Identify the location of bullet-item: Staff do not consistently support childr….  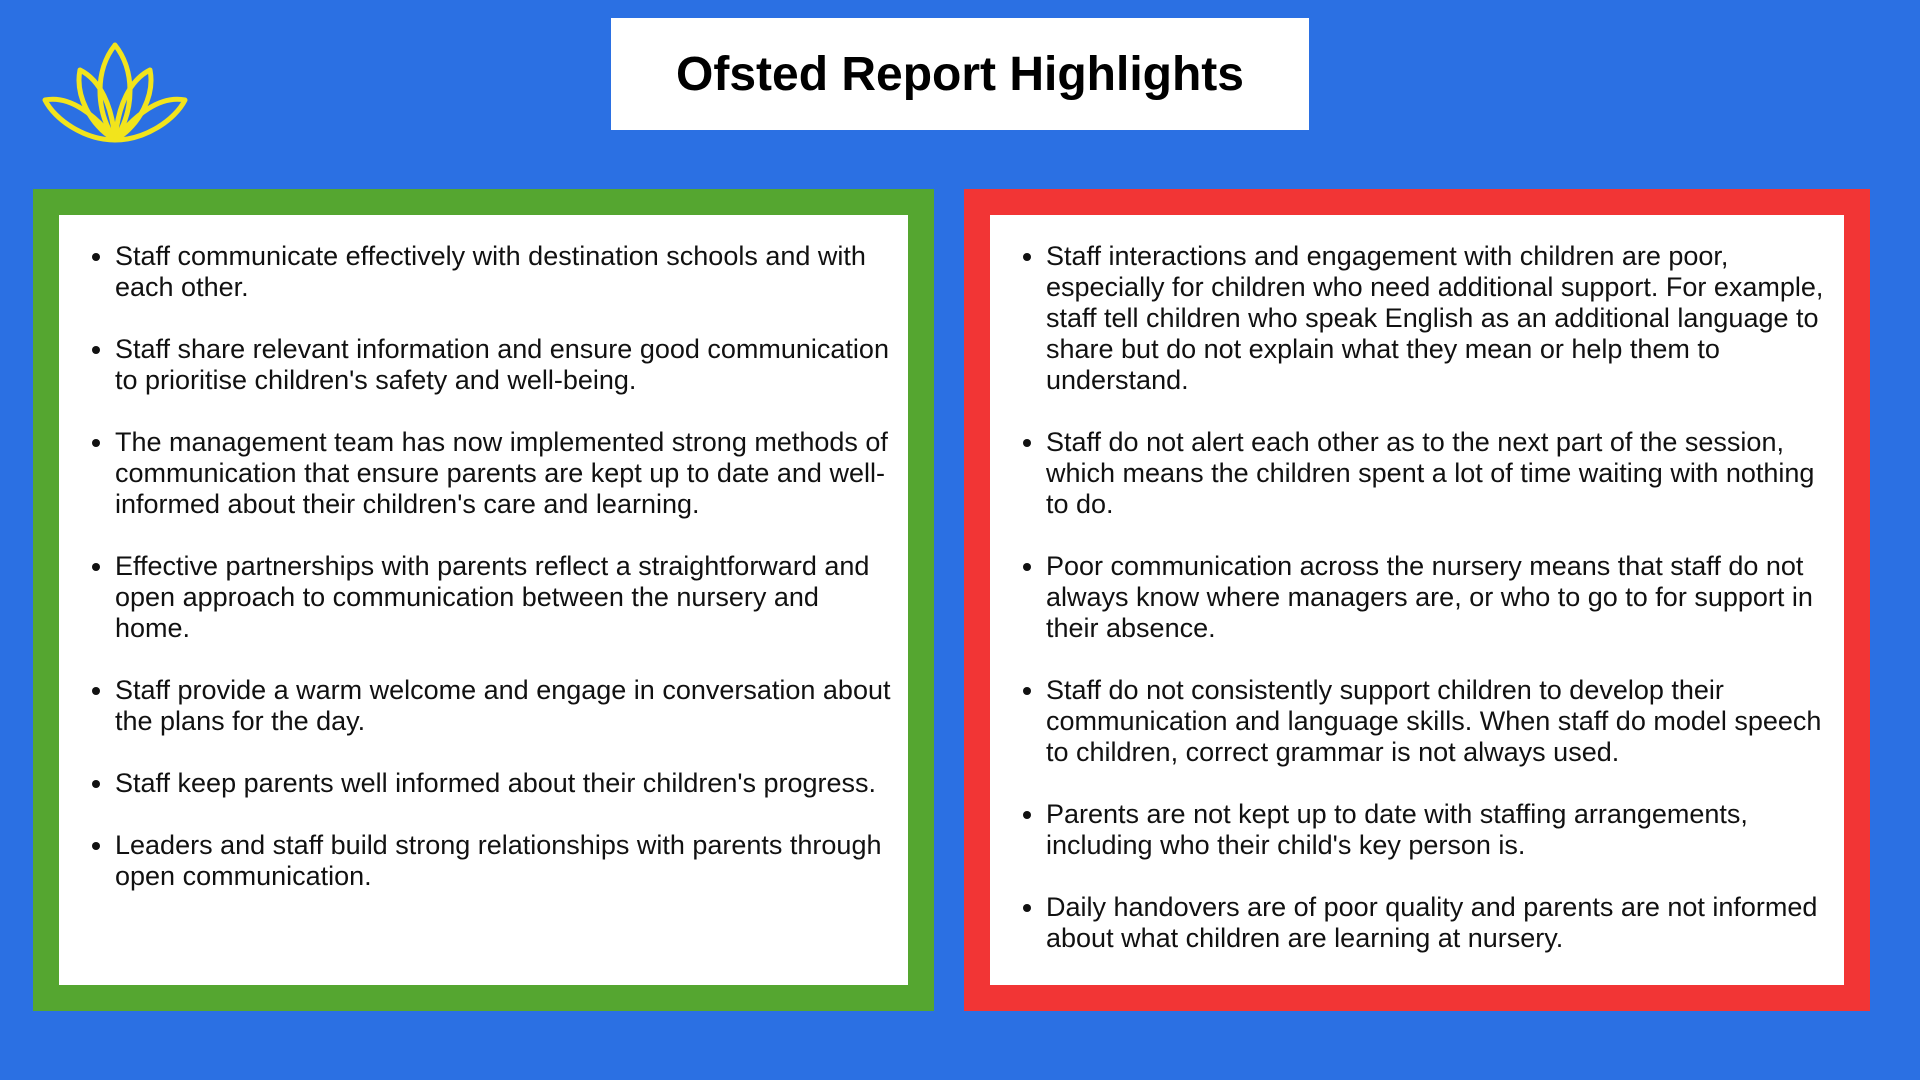
(1438, 721).